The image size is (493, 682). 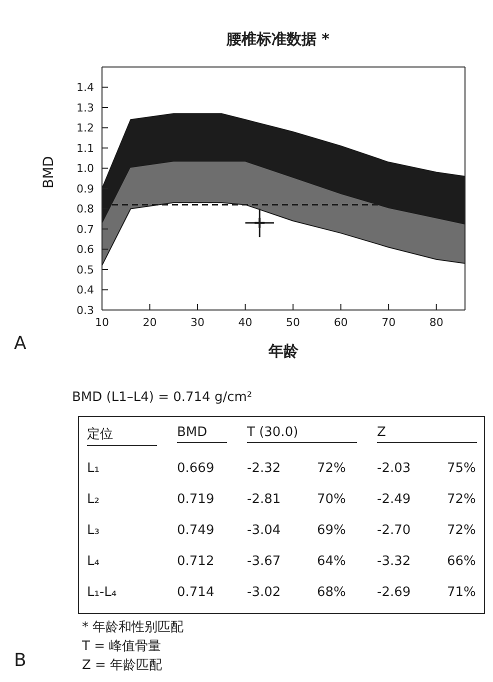 What do you see at coordinates (293, 322) in the screenshot?
I see `x-tick-label: 50` at bounding box center [293, 322].